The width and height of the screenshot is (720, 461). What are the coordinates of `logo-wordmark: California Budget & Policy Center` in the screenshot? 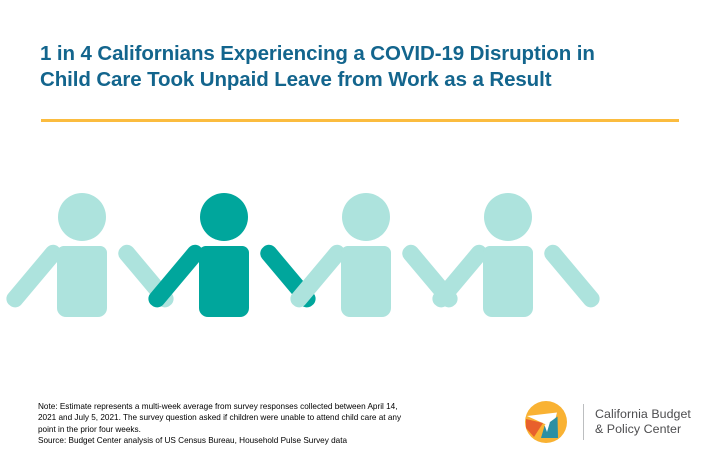 It's located at (643, 422).